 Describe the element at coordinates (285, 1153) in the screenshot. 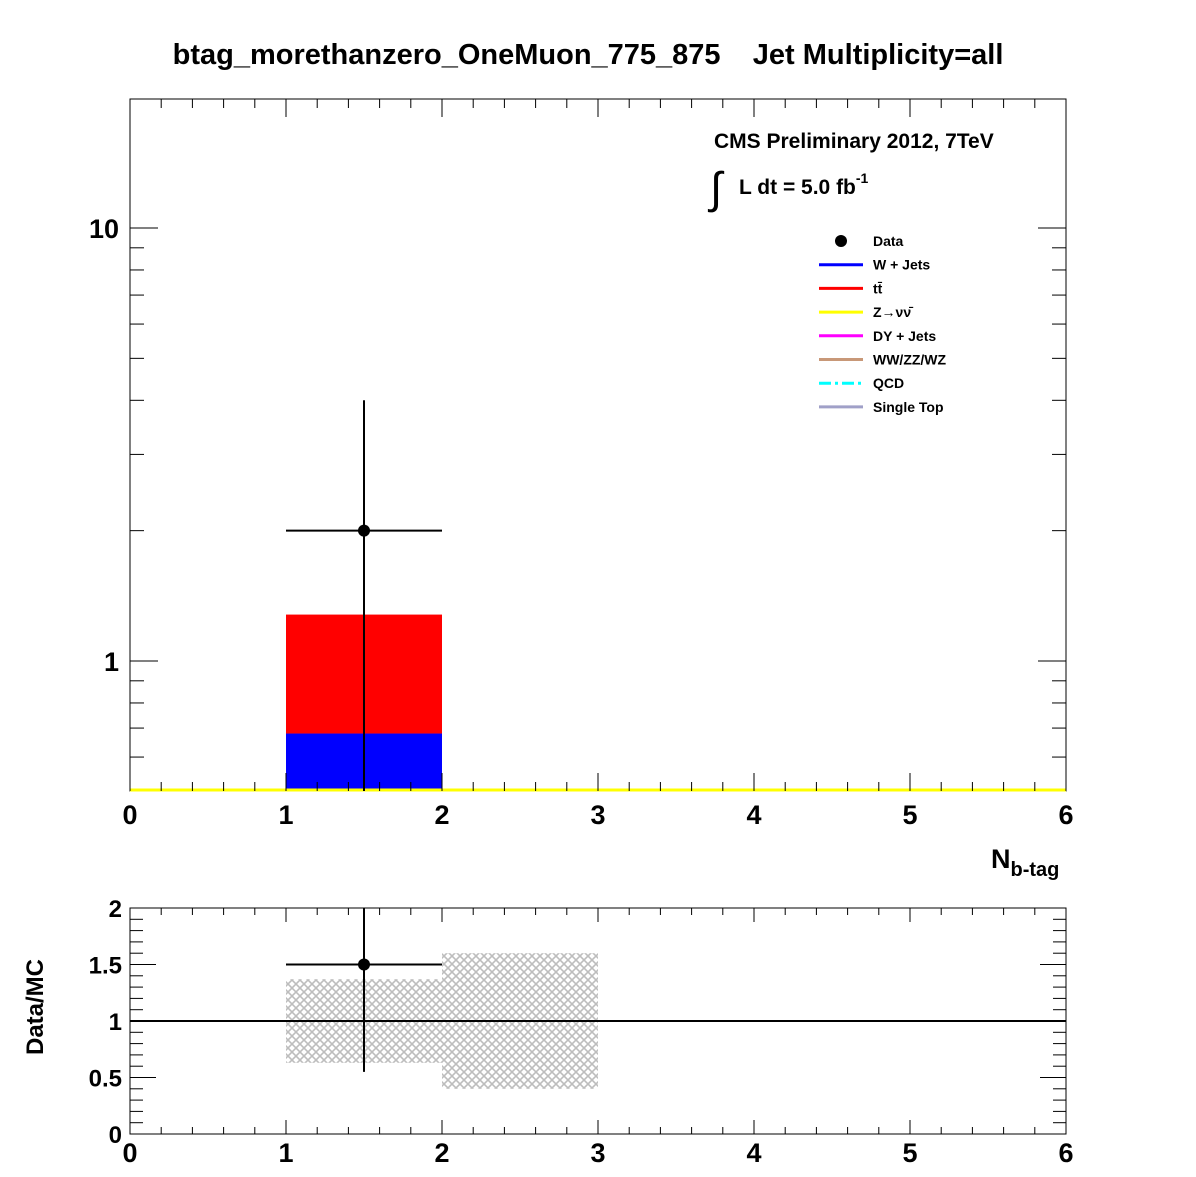

I see `ratio-x-tick-label: 1` at that location.